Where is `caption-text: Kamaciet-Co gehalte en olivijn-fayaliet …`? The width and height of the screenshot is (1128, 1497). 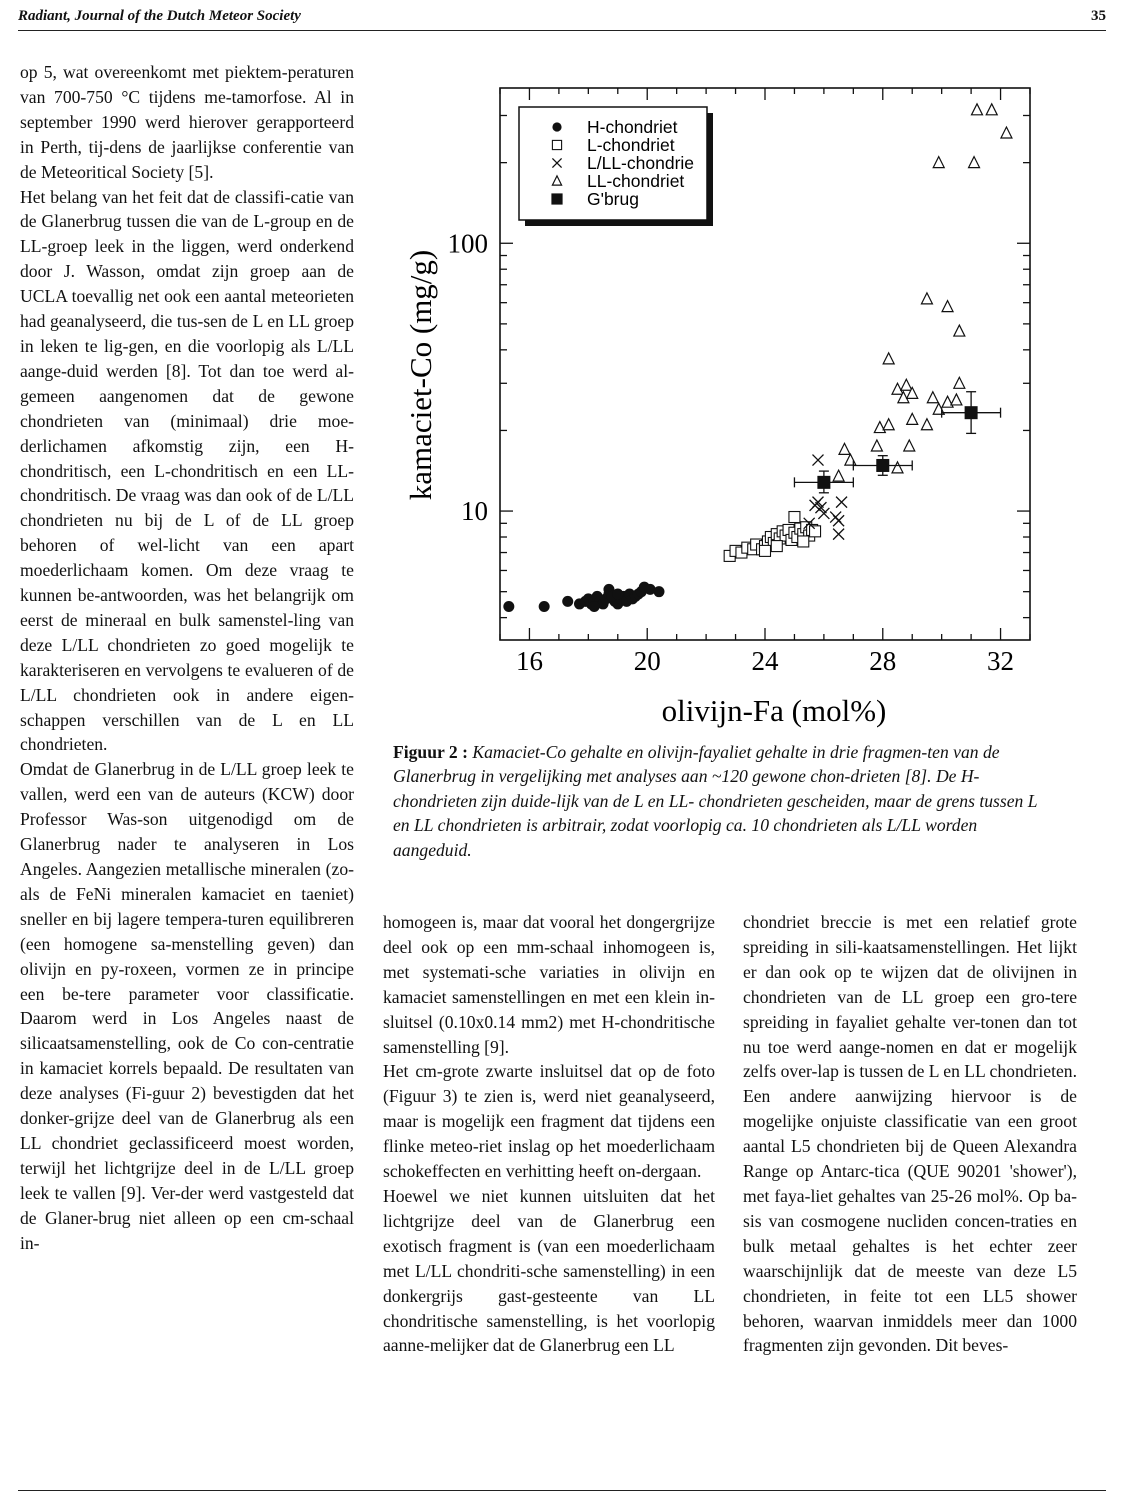 caption-text: Kamaciet-Co gehalte en olivijn-fayaliet … is located at coordinates (715, 801).